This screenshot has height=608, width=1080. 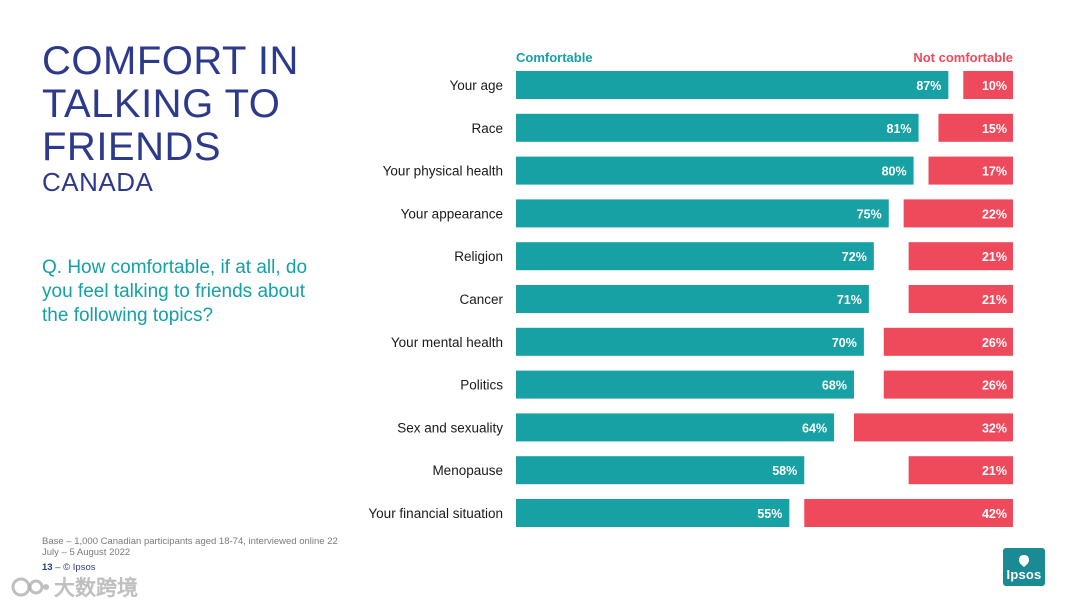 What do you see at coordinates (467, 470) in the screenshot?
I see `category-label: Menopause` at bounding box center [467, 470].